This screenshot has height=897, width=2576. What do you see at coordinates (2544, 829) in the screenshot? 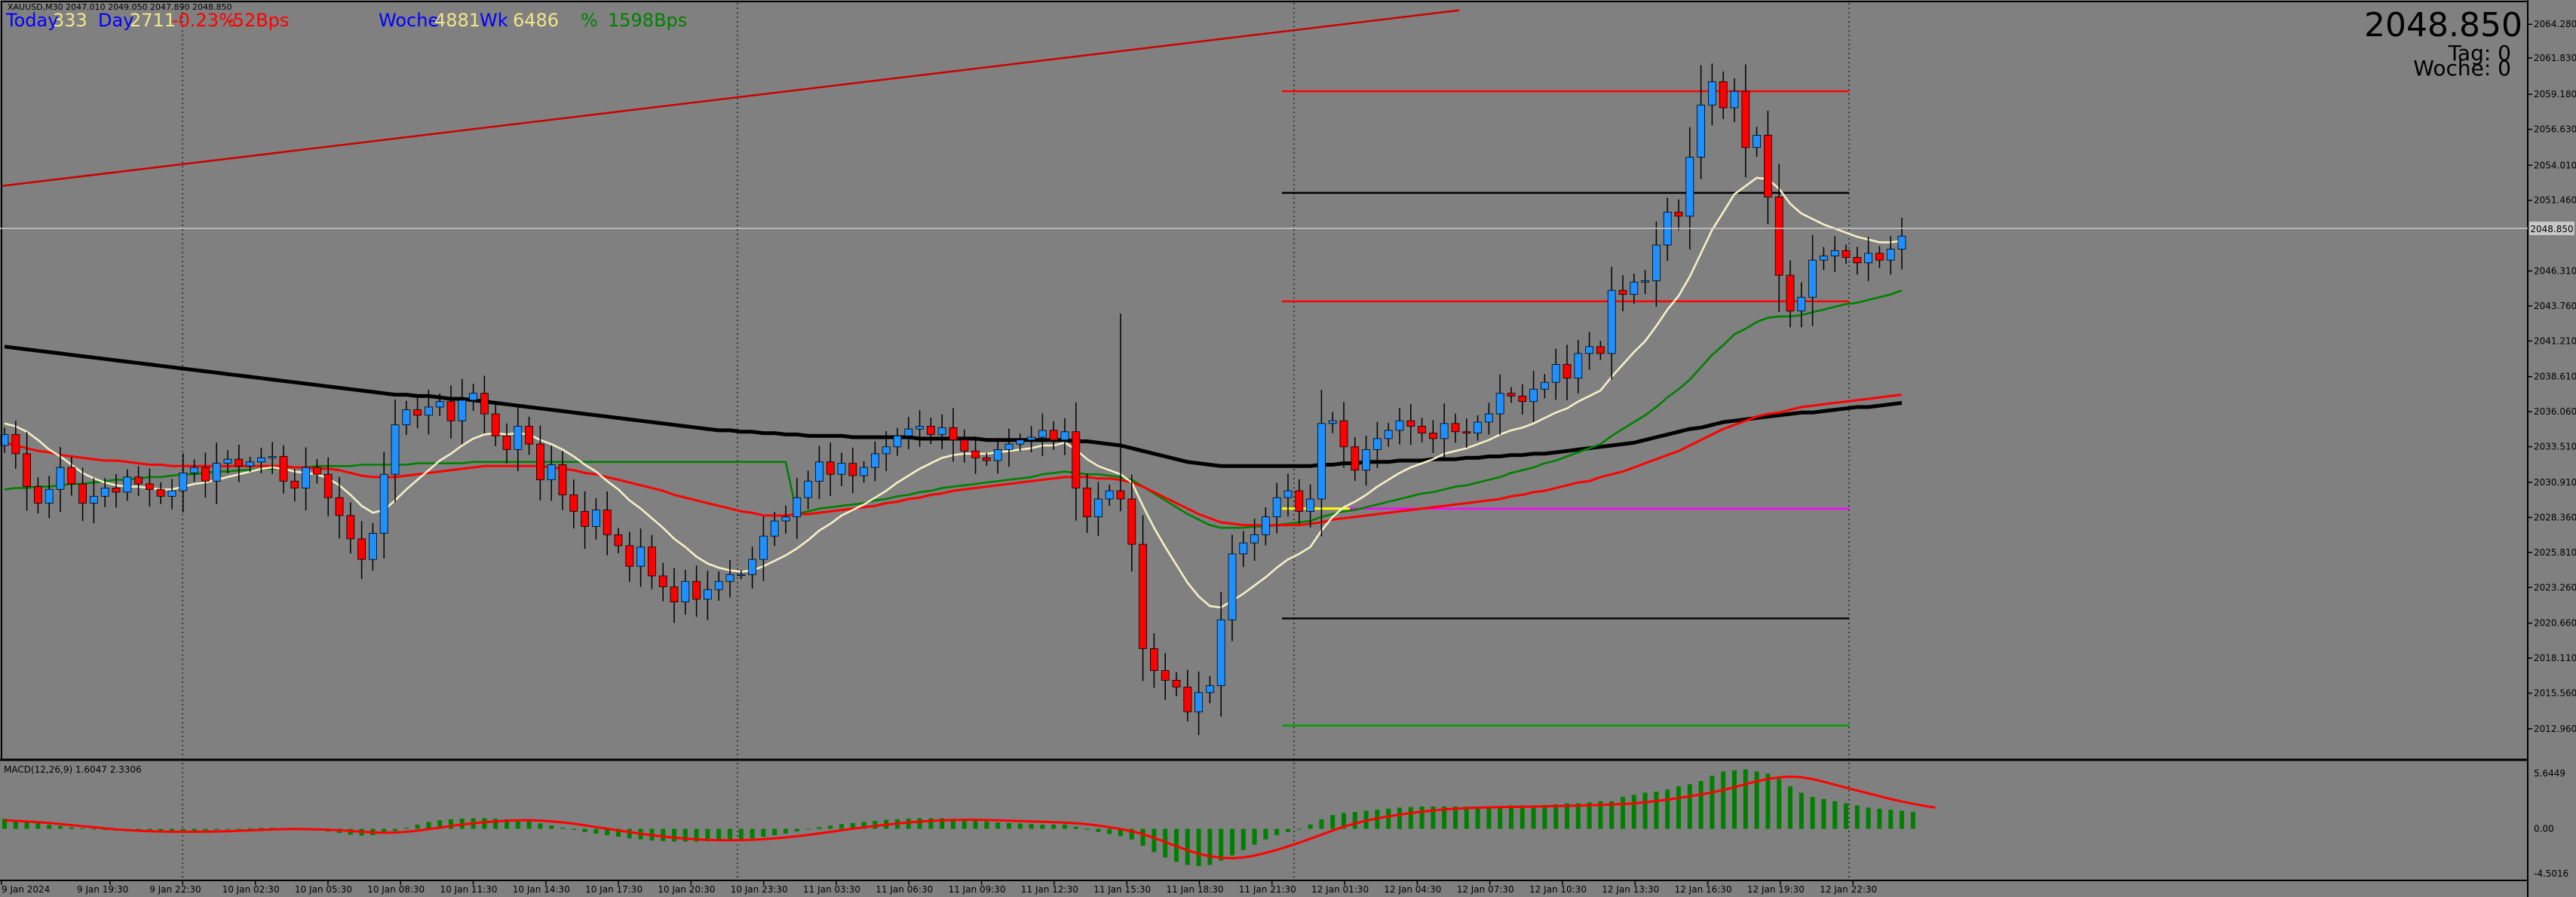
I see `macd-axis-tick: 0.00` at bounding box center [2544, 829].